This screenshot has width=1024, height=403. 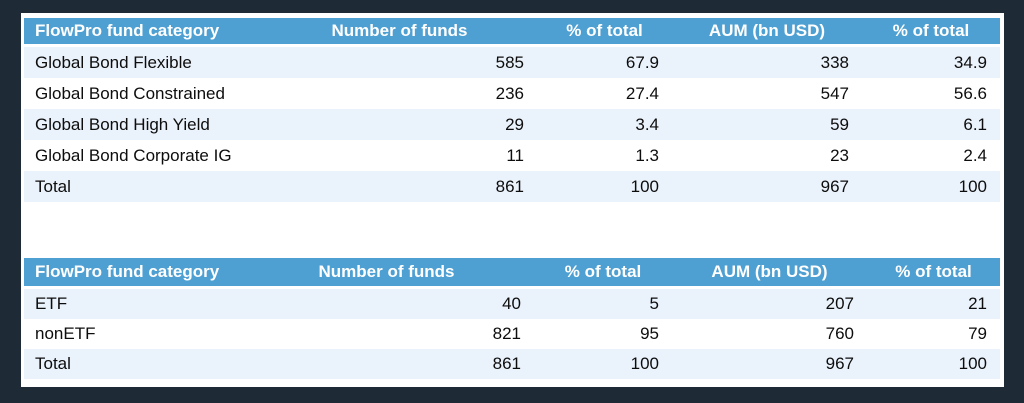 I want to click on table-row: nonETF 821 95 760 79, so click(x=512, y=334).